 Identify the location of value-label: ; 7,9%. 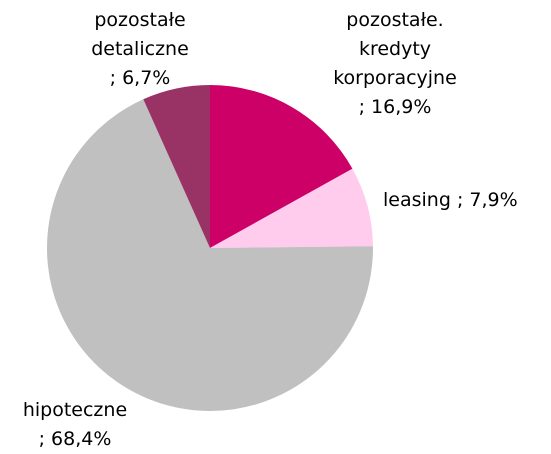
(487, 200).